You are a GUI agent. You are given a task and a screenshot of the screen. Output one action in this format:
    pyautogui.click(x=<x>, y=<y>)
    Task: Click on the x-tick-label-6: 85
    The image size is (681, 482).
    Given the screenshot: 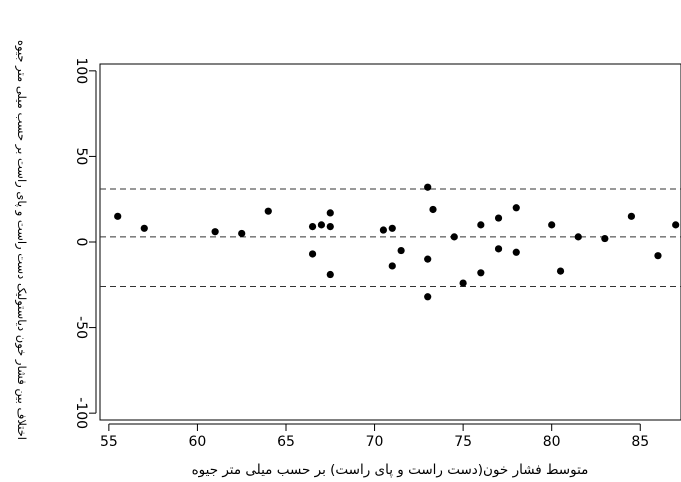 What is the action you would take?
    pyautogui.click(x=640, y=442)
    